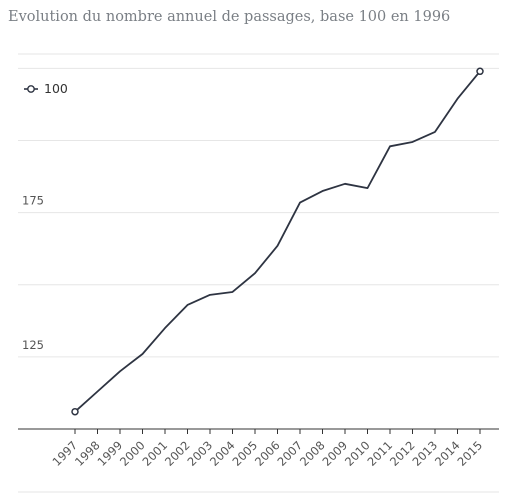 The image size is (519, 496). Describe the element at coordinates (222, 453) in the screenshot. I see `x-tick-label: 2004` at that location.